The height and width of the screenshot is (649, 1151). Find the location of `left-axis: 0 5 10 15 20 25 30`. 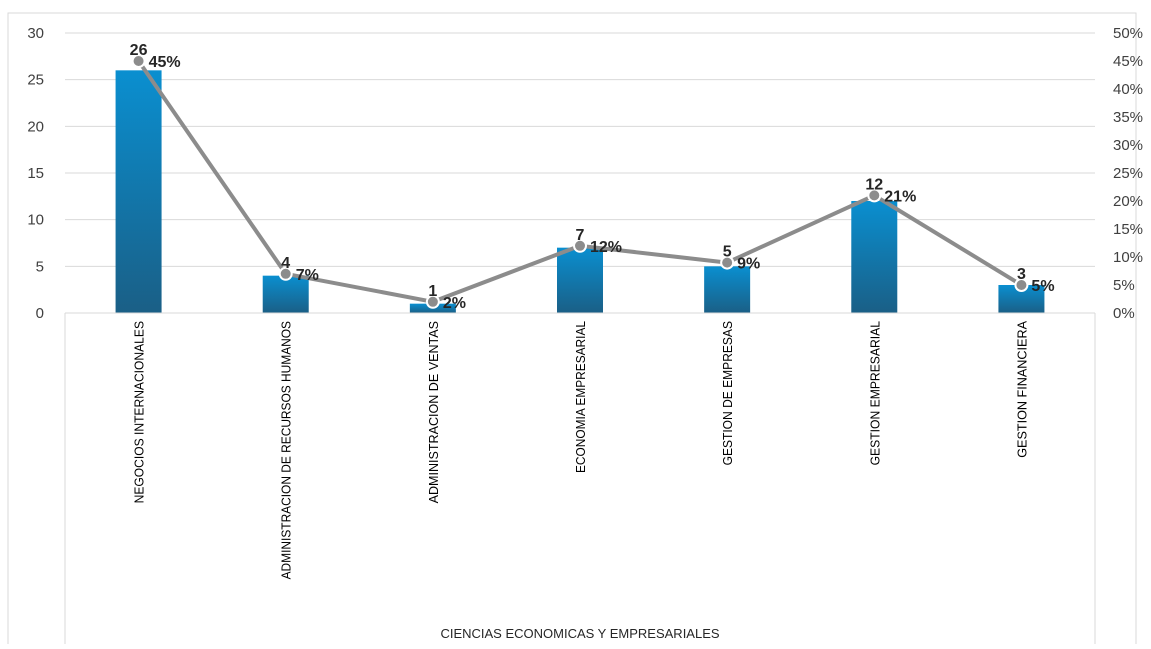

left-axis: 0 5 10 15 20 25 30 is located at coordinates (35, 173).